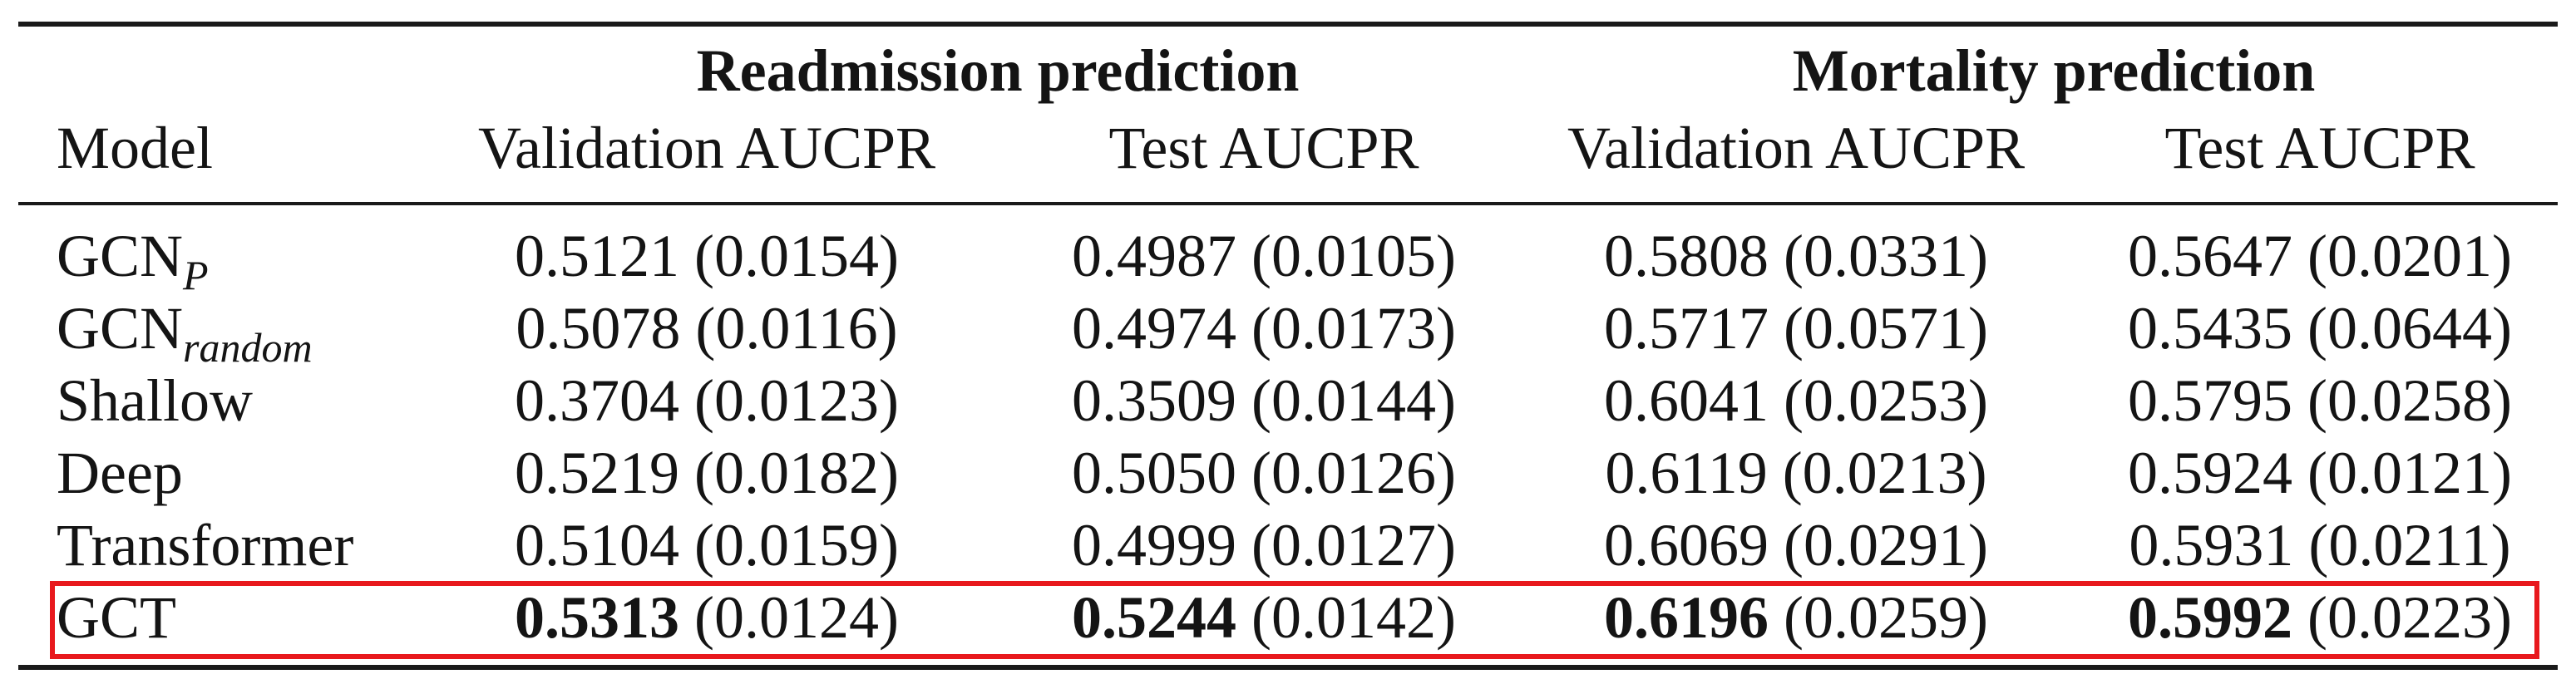 This screenshot has height=684, width=2576. I want to click on mortality-validation-cell: 0.6041 (0.0253), so click(1796, 400).